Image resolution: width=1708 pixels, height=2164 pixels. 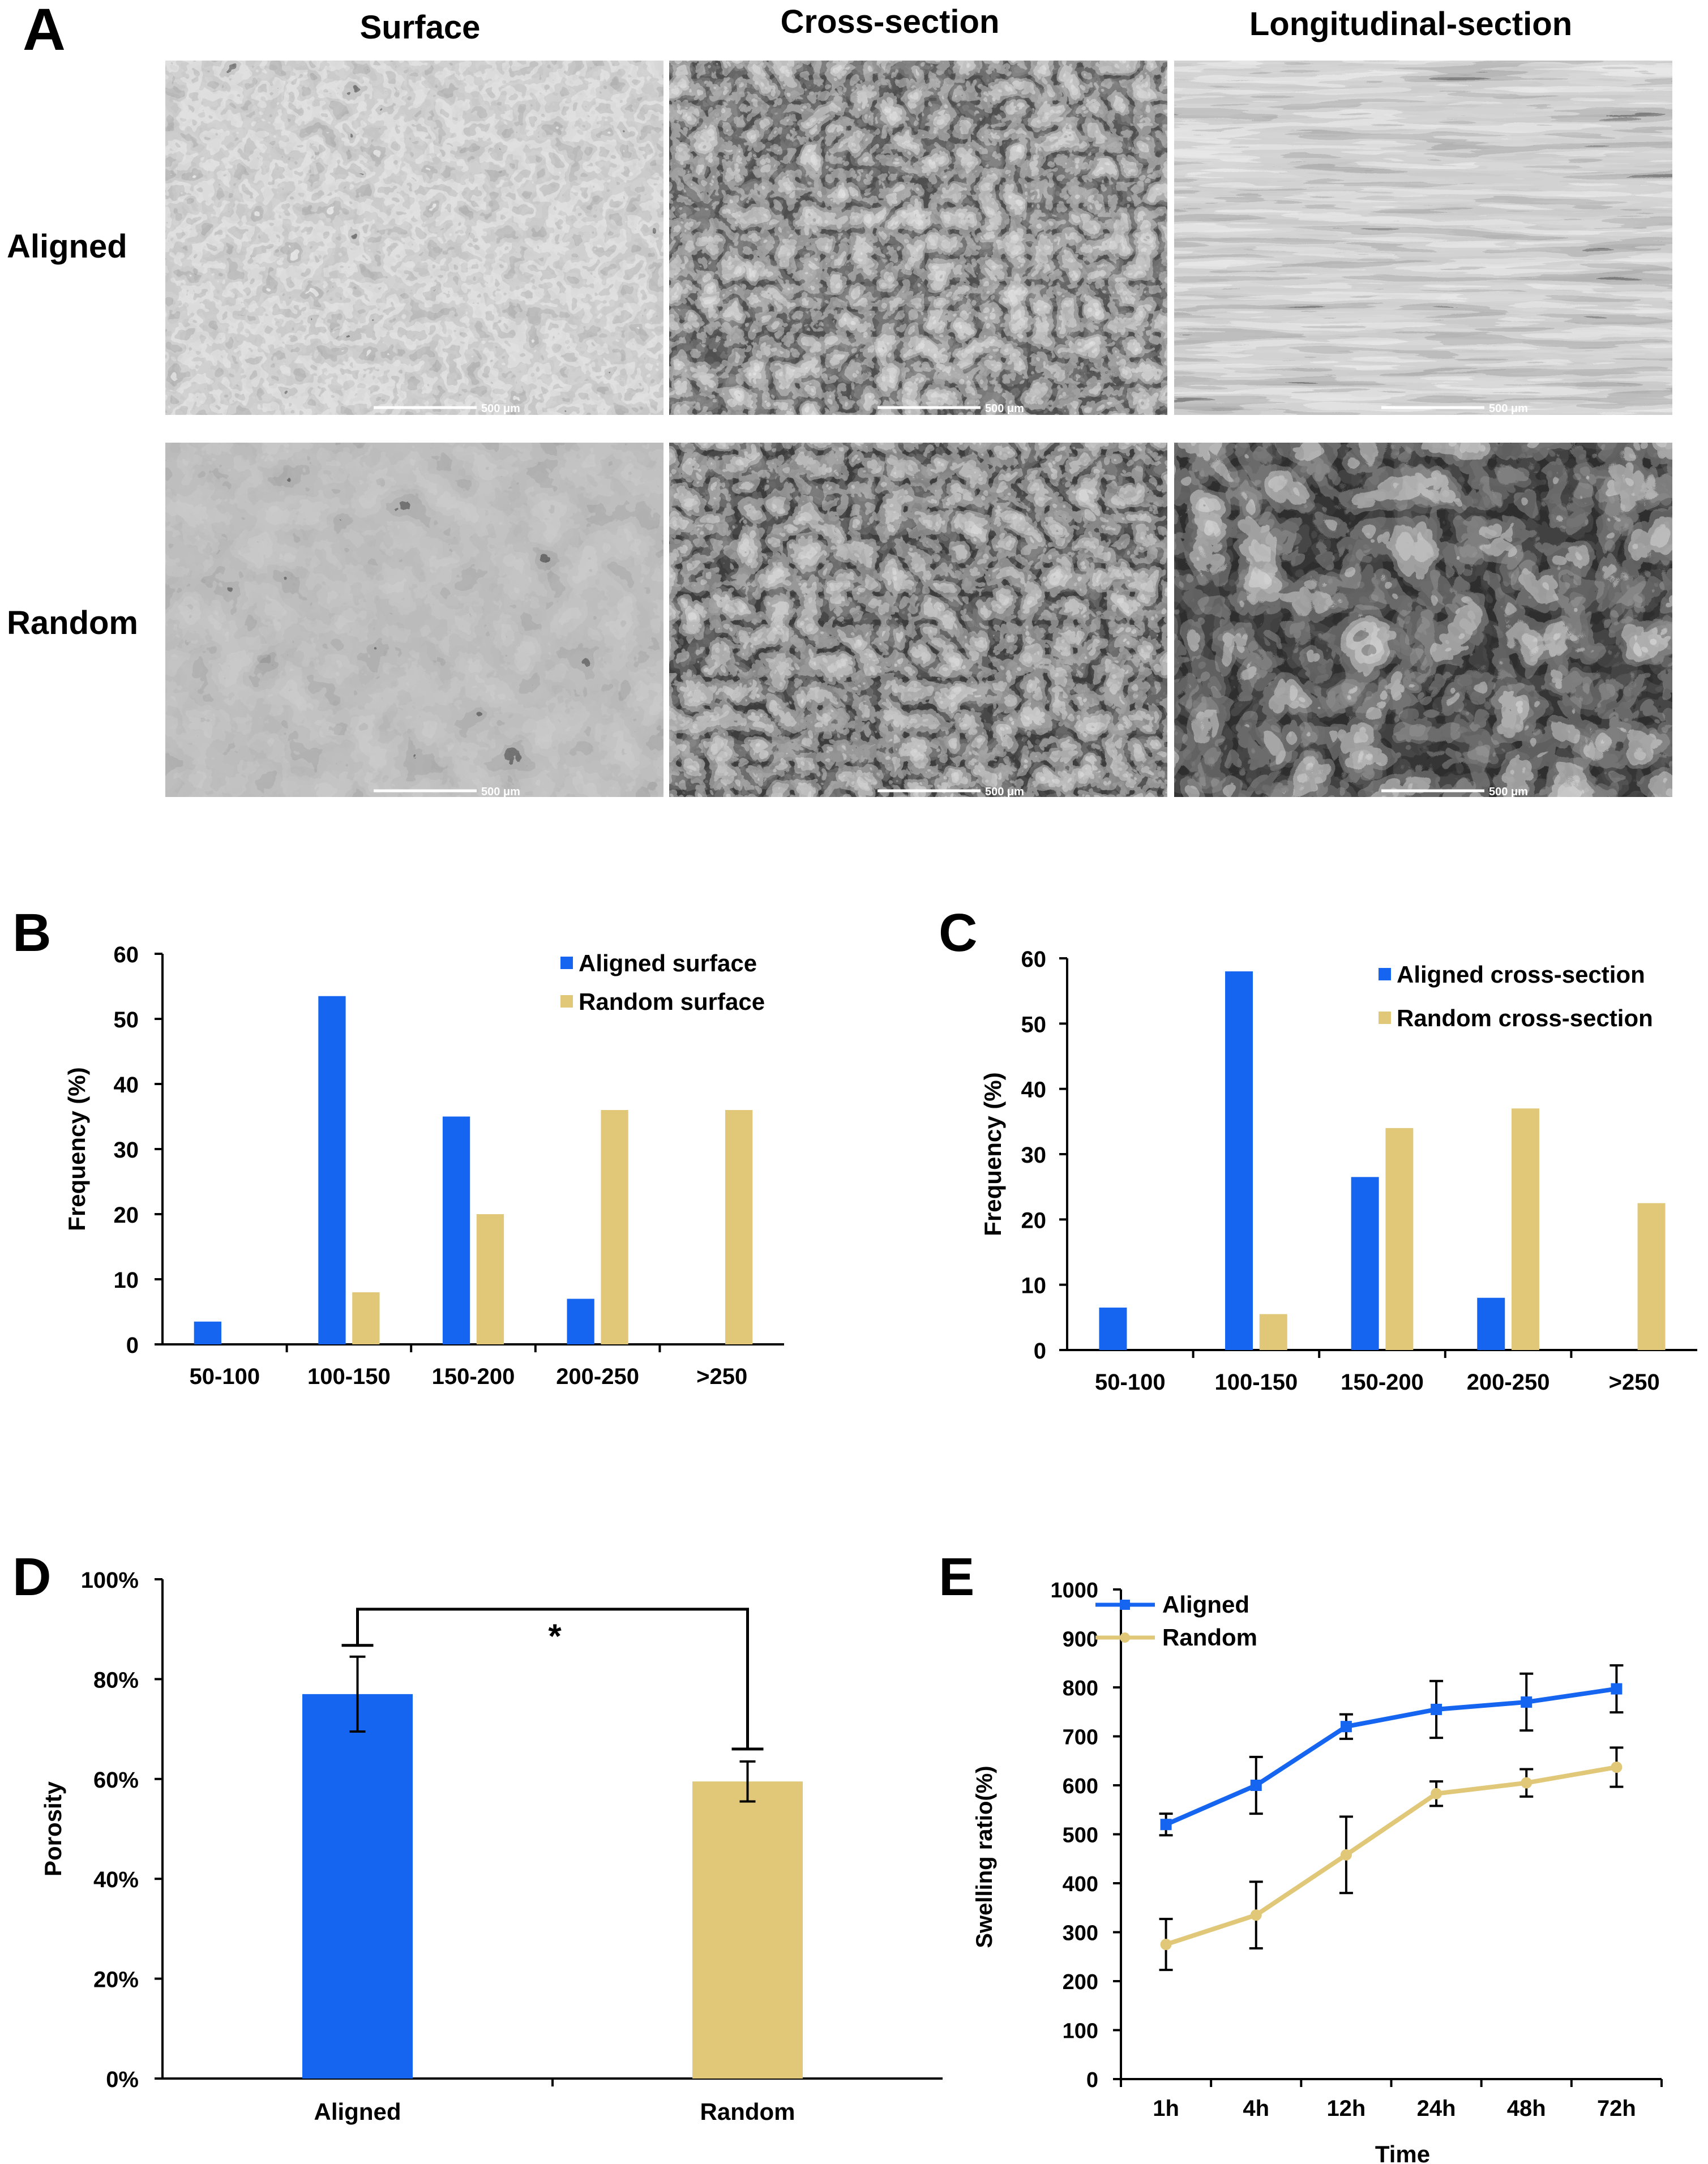 I want to click on panel-label-c: C, so click(x=958, y=933).